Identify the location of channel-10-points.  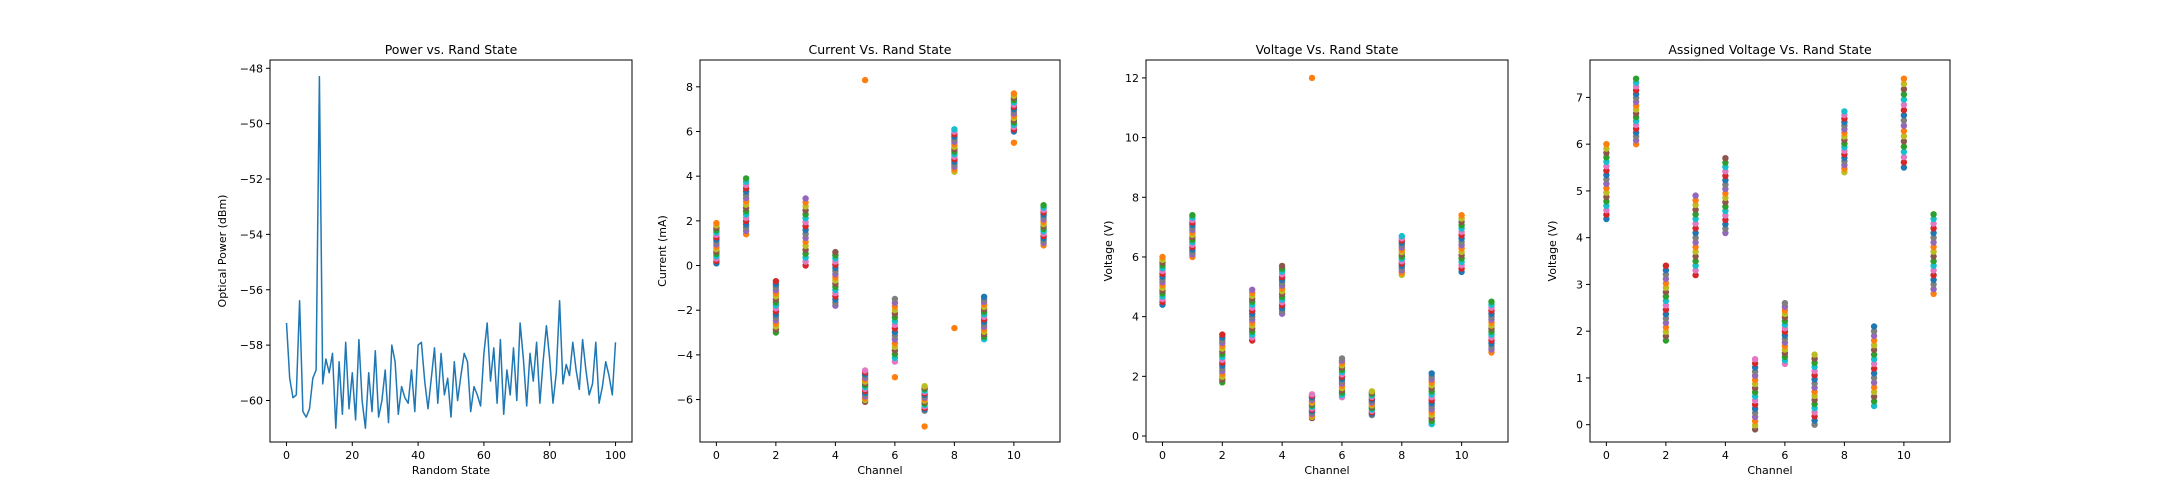
(1014, 112).